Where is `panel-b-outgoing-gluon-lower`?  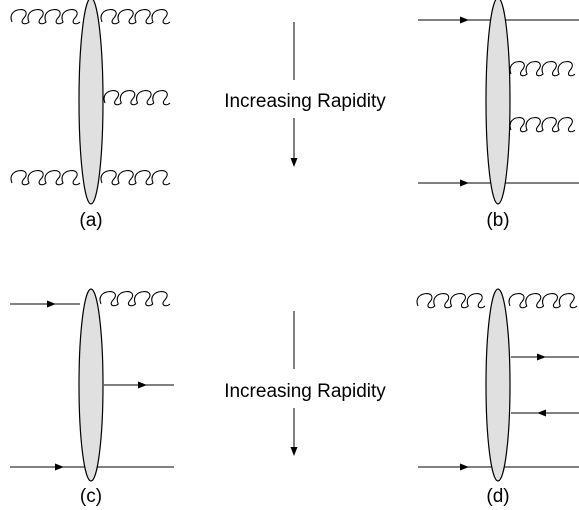
panel-b-outgoing-gluon-lower is located at coordinates (542, 125).